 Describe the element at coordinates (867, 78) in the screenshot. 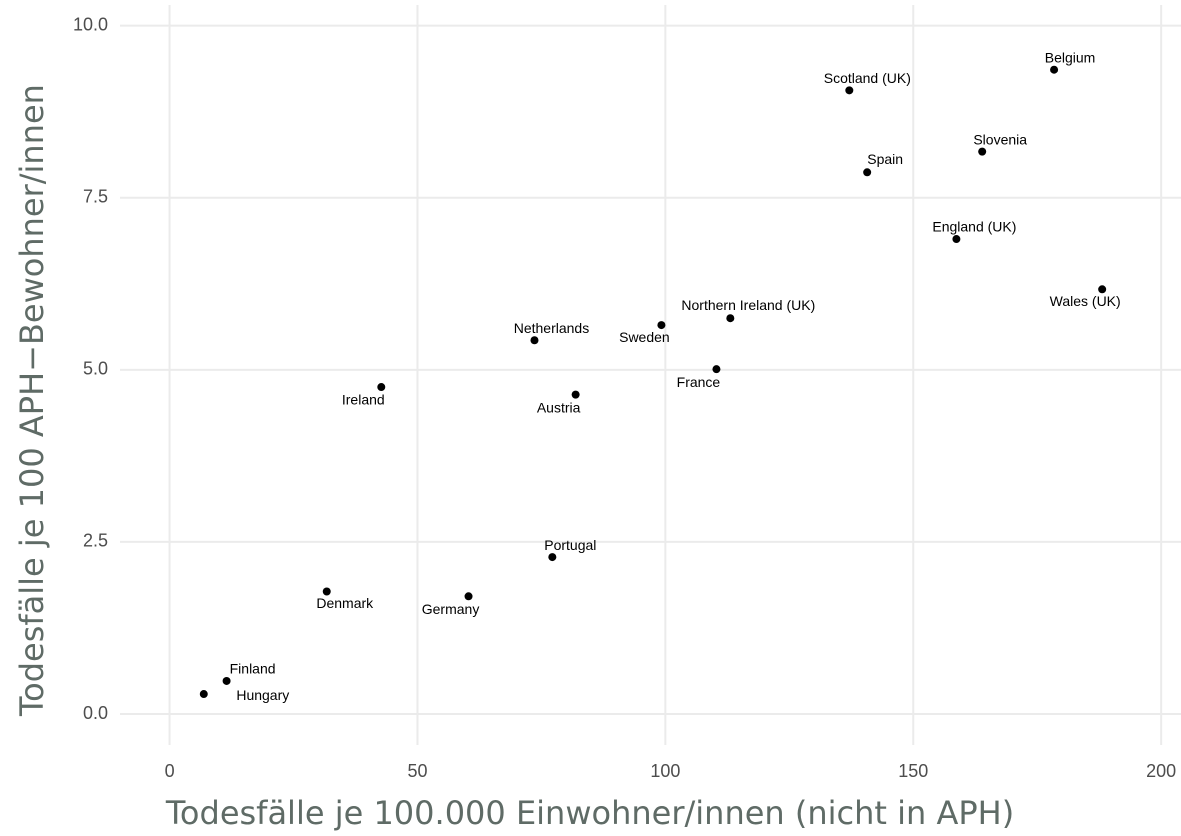

I see `point-label: Scotland (UK)` at that location.